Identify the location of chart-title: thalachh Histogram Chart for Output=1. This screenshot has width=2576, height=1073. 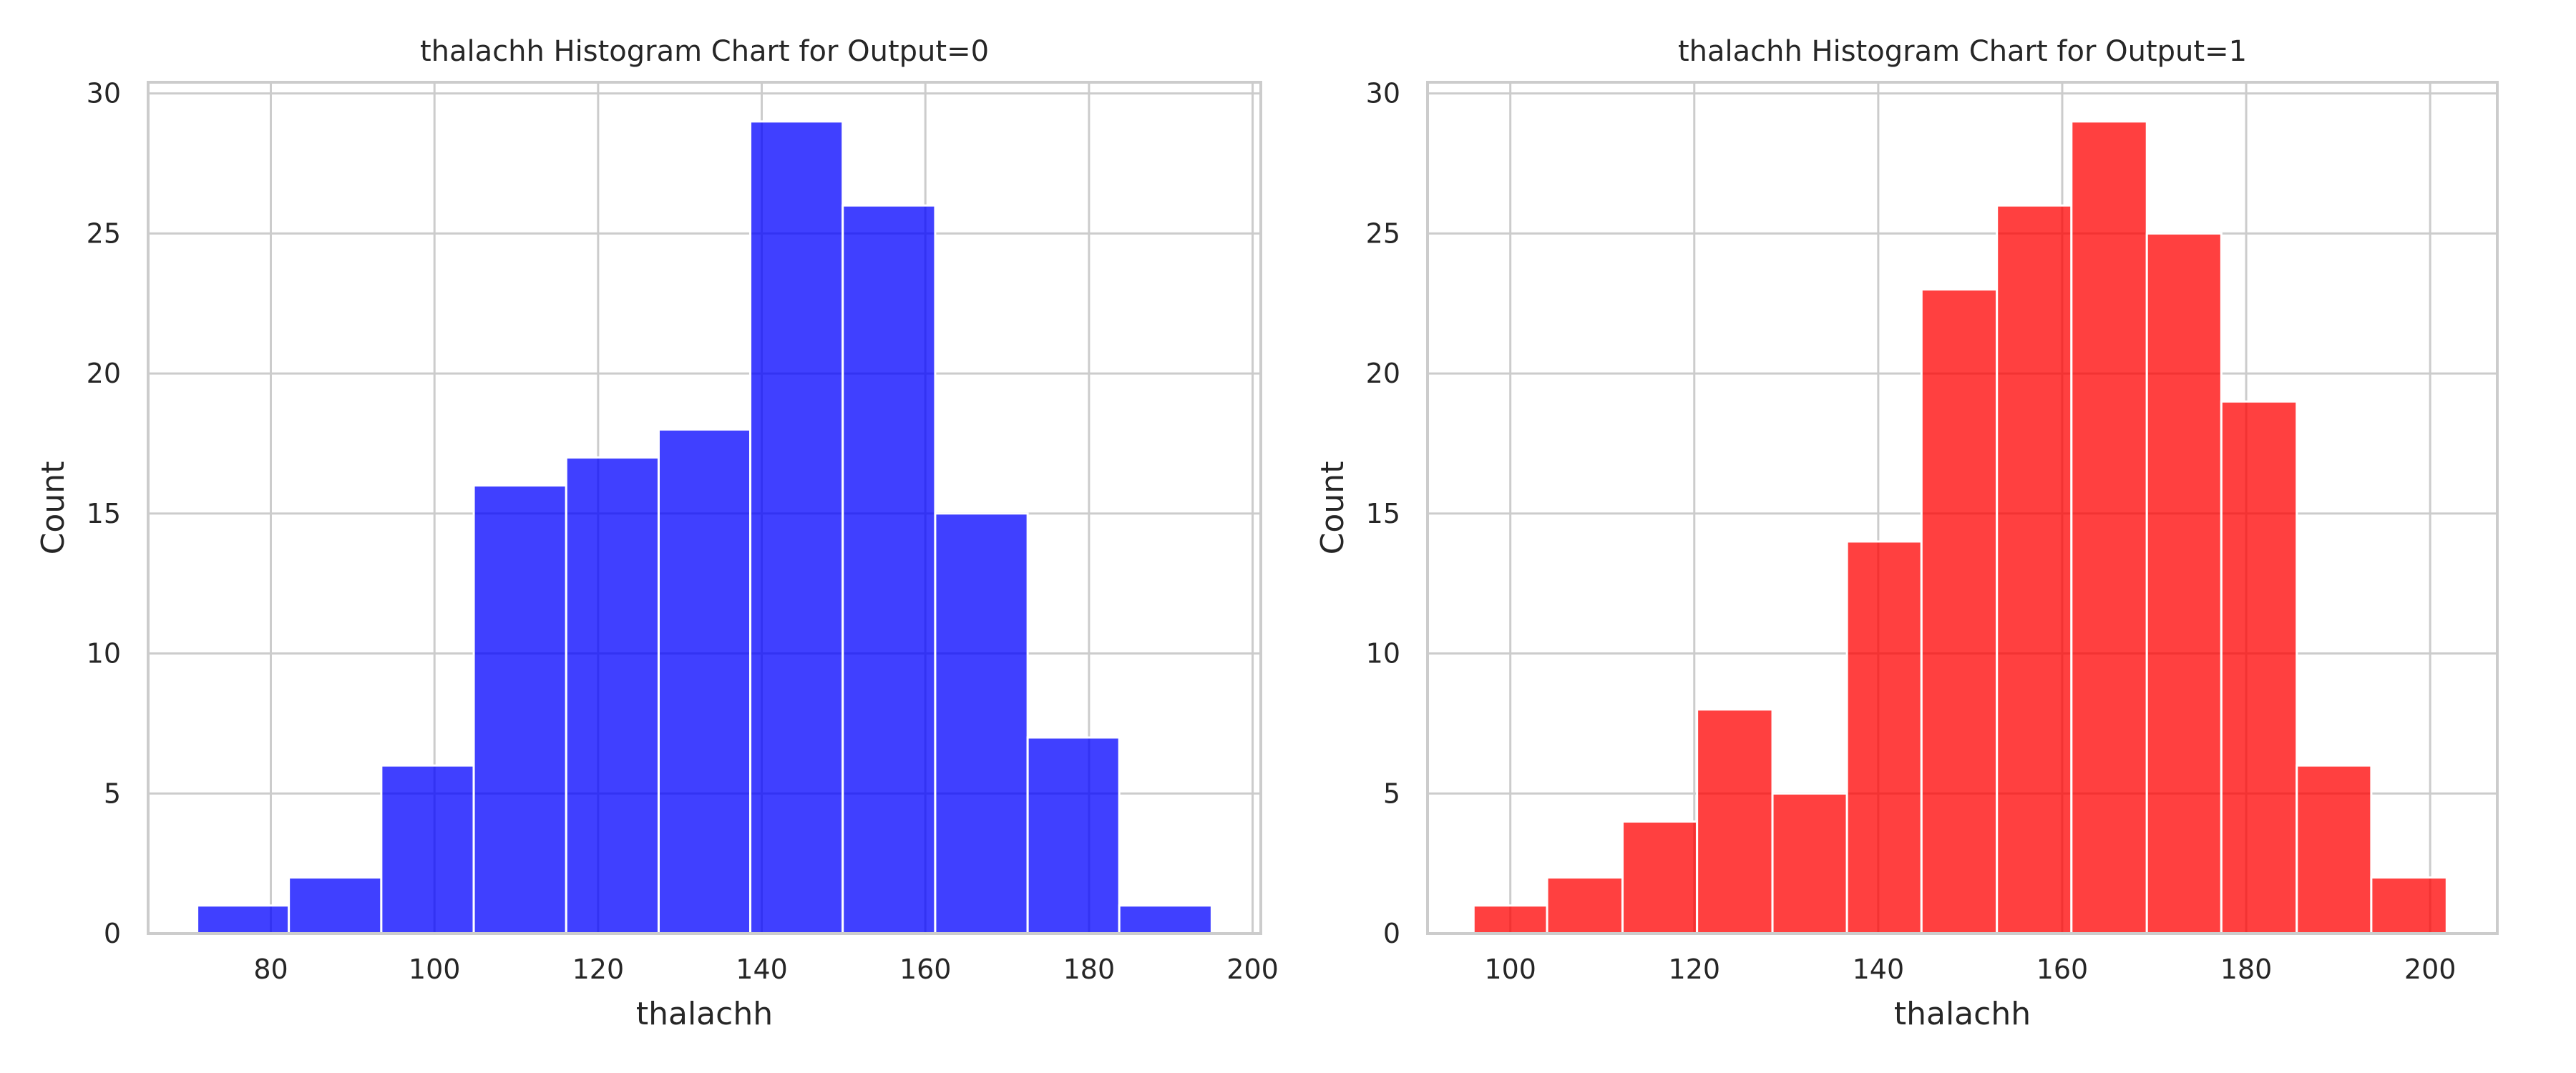
(1962, 51).